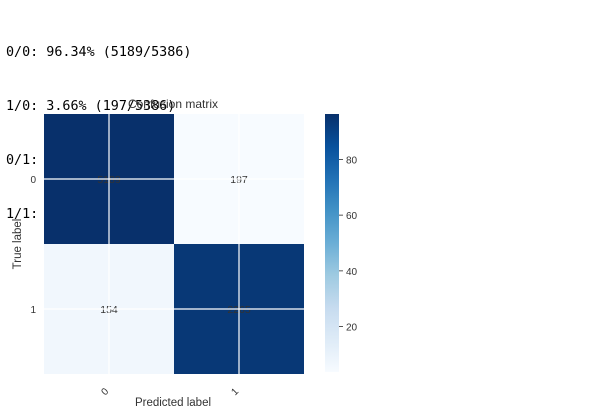  What do you see at coordinates (173, 403) in the screenshot?
I see `x-axis-label: Predicted label` at bounding box center [173, 403].